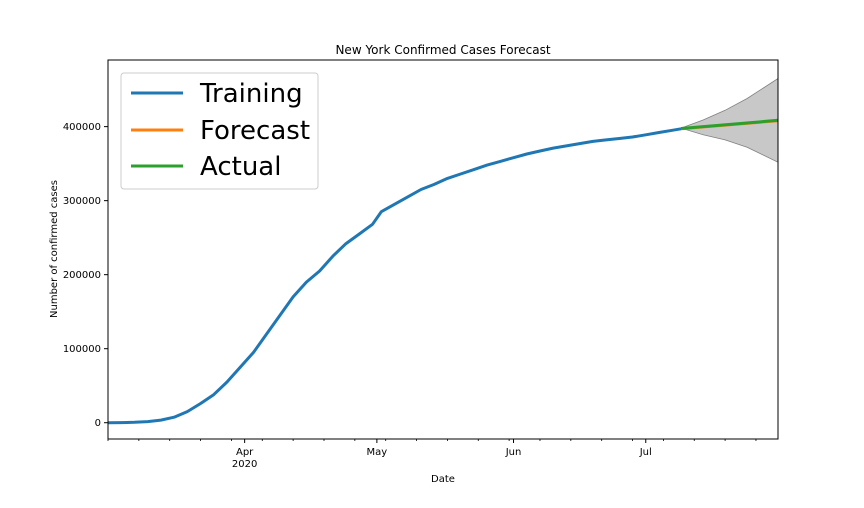  I want to click on legend: Training Forecast Actual, so click(219, 131).